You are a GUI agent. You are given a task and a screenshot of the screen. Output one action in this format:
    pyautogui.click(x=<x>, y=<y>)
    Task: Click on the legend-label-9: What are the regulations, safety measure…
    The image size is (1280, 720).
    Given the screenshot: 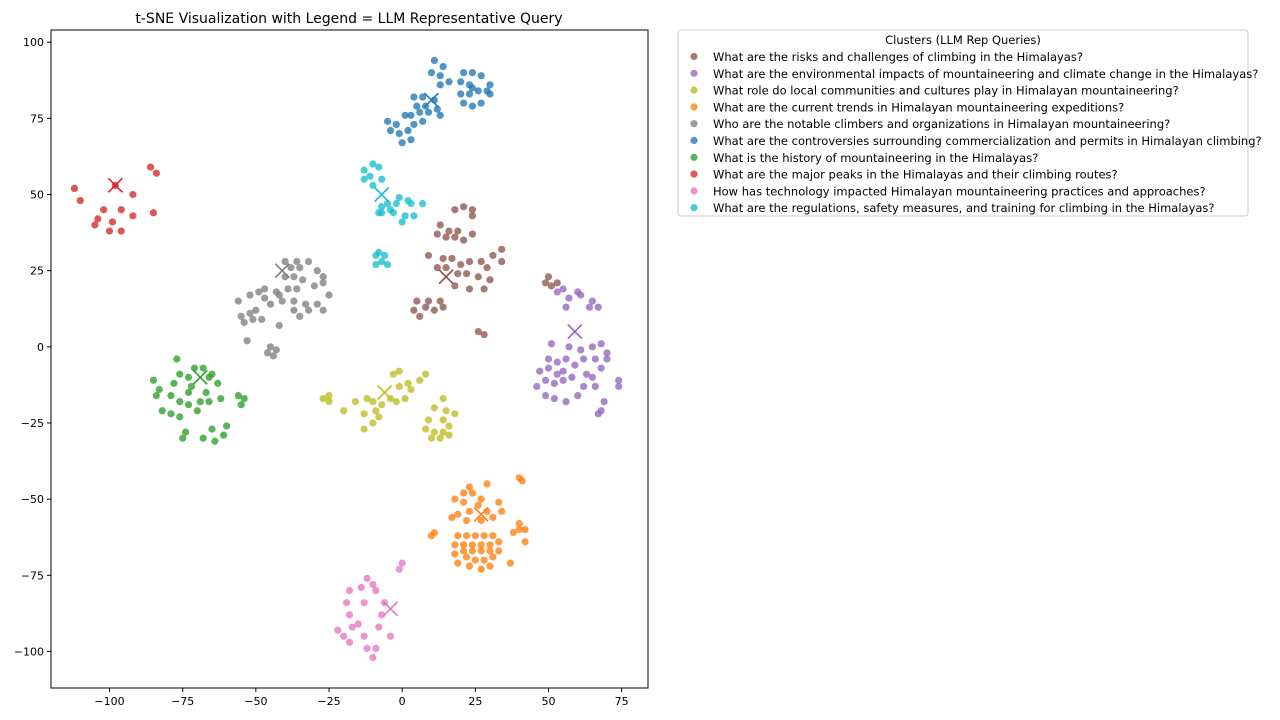 What is the action you would take?
    pyautogui.click(x=964, y=208)
    